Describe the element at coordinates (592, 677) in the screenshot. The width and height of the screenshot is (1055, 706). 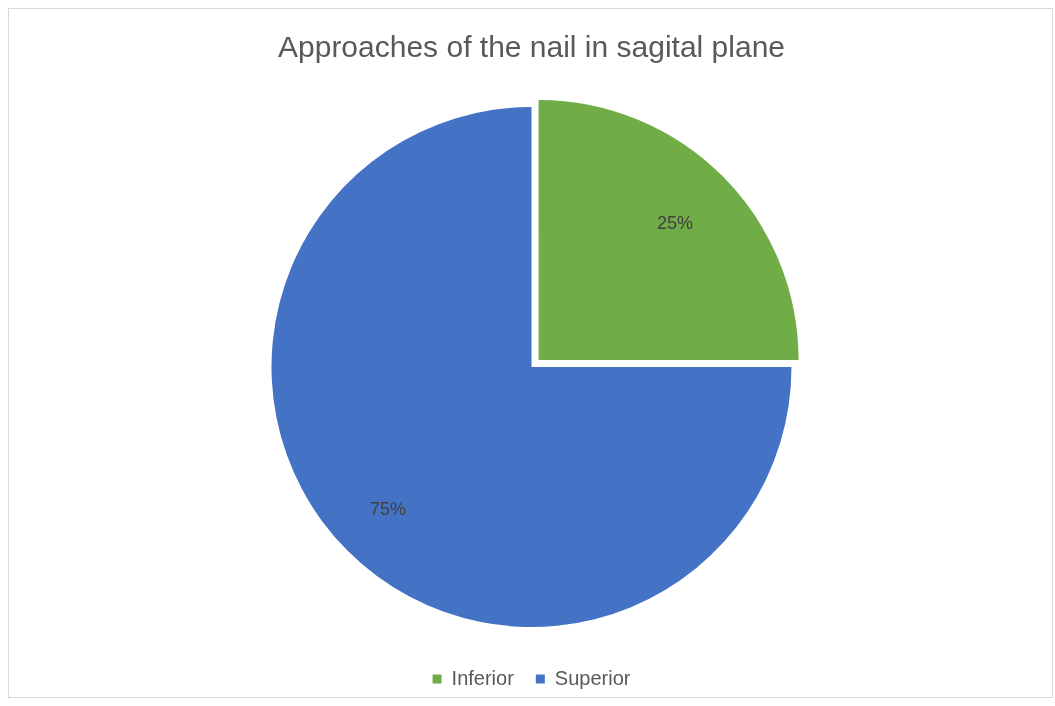
I see `legend-label: Superior` at that location.